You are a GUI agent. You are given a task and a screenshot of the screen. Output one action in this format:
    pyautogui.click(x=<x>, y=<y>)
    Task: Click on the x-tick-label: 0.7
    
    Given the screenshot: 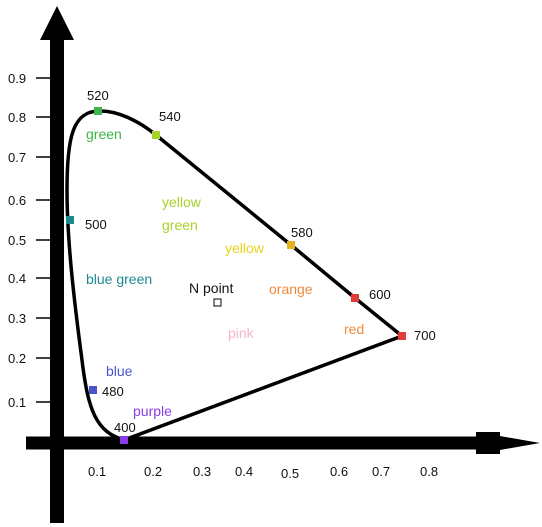 What is the action you would take?
    pyautogui.click(x=381, y=471)
    